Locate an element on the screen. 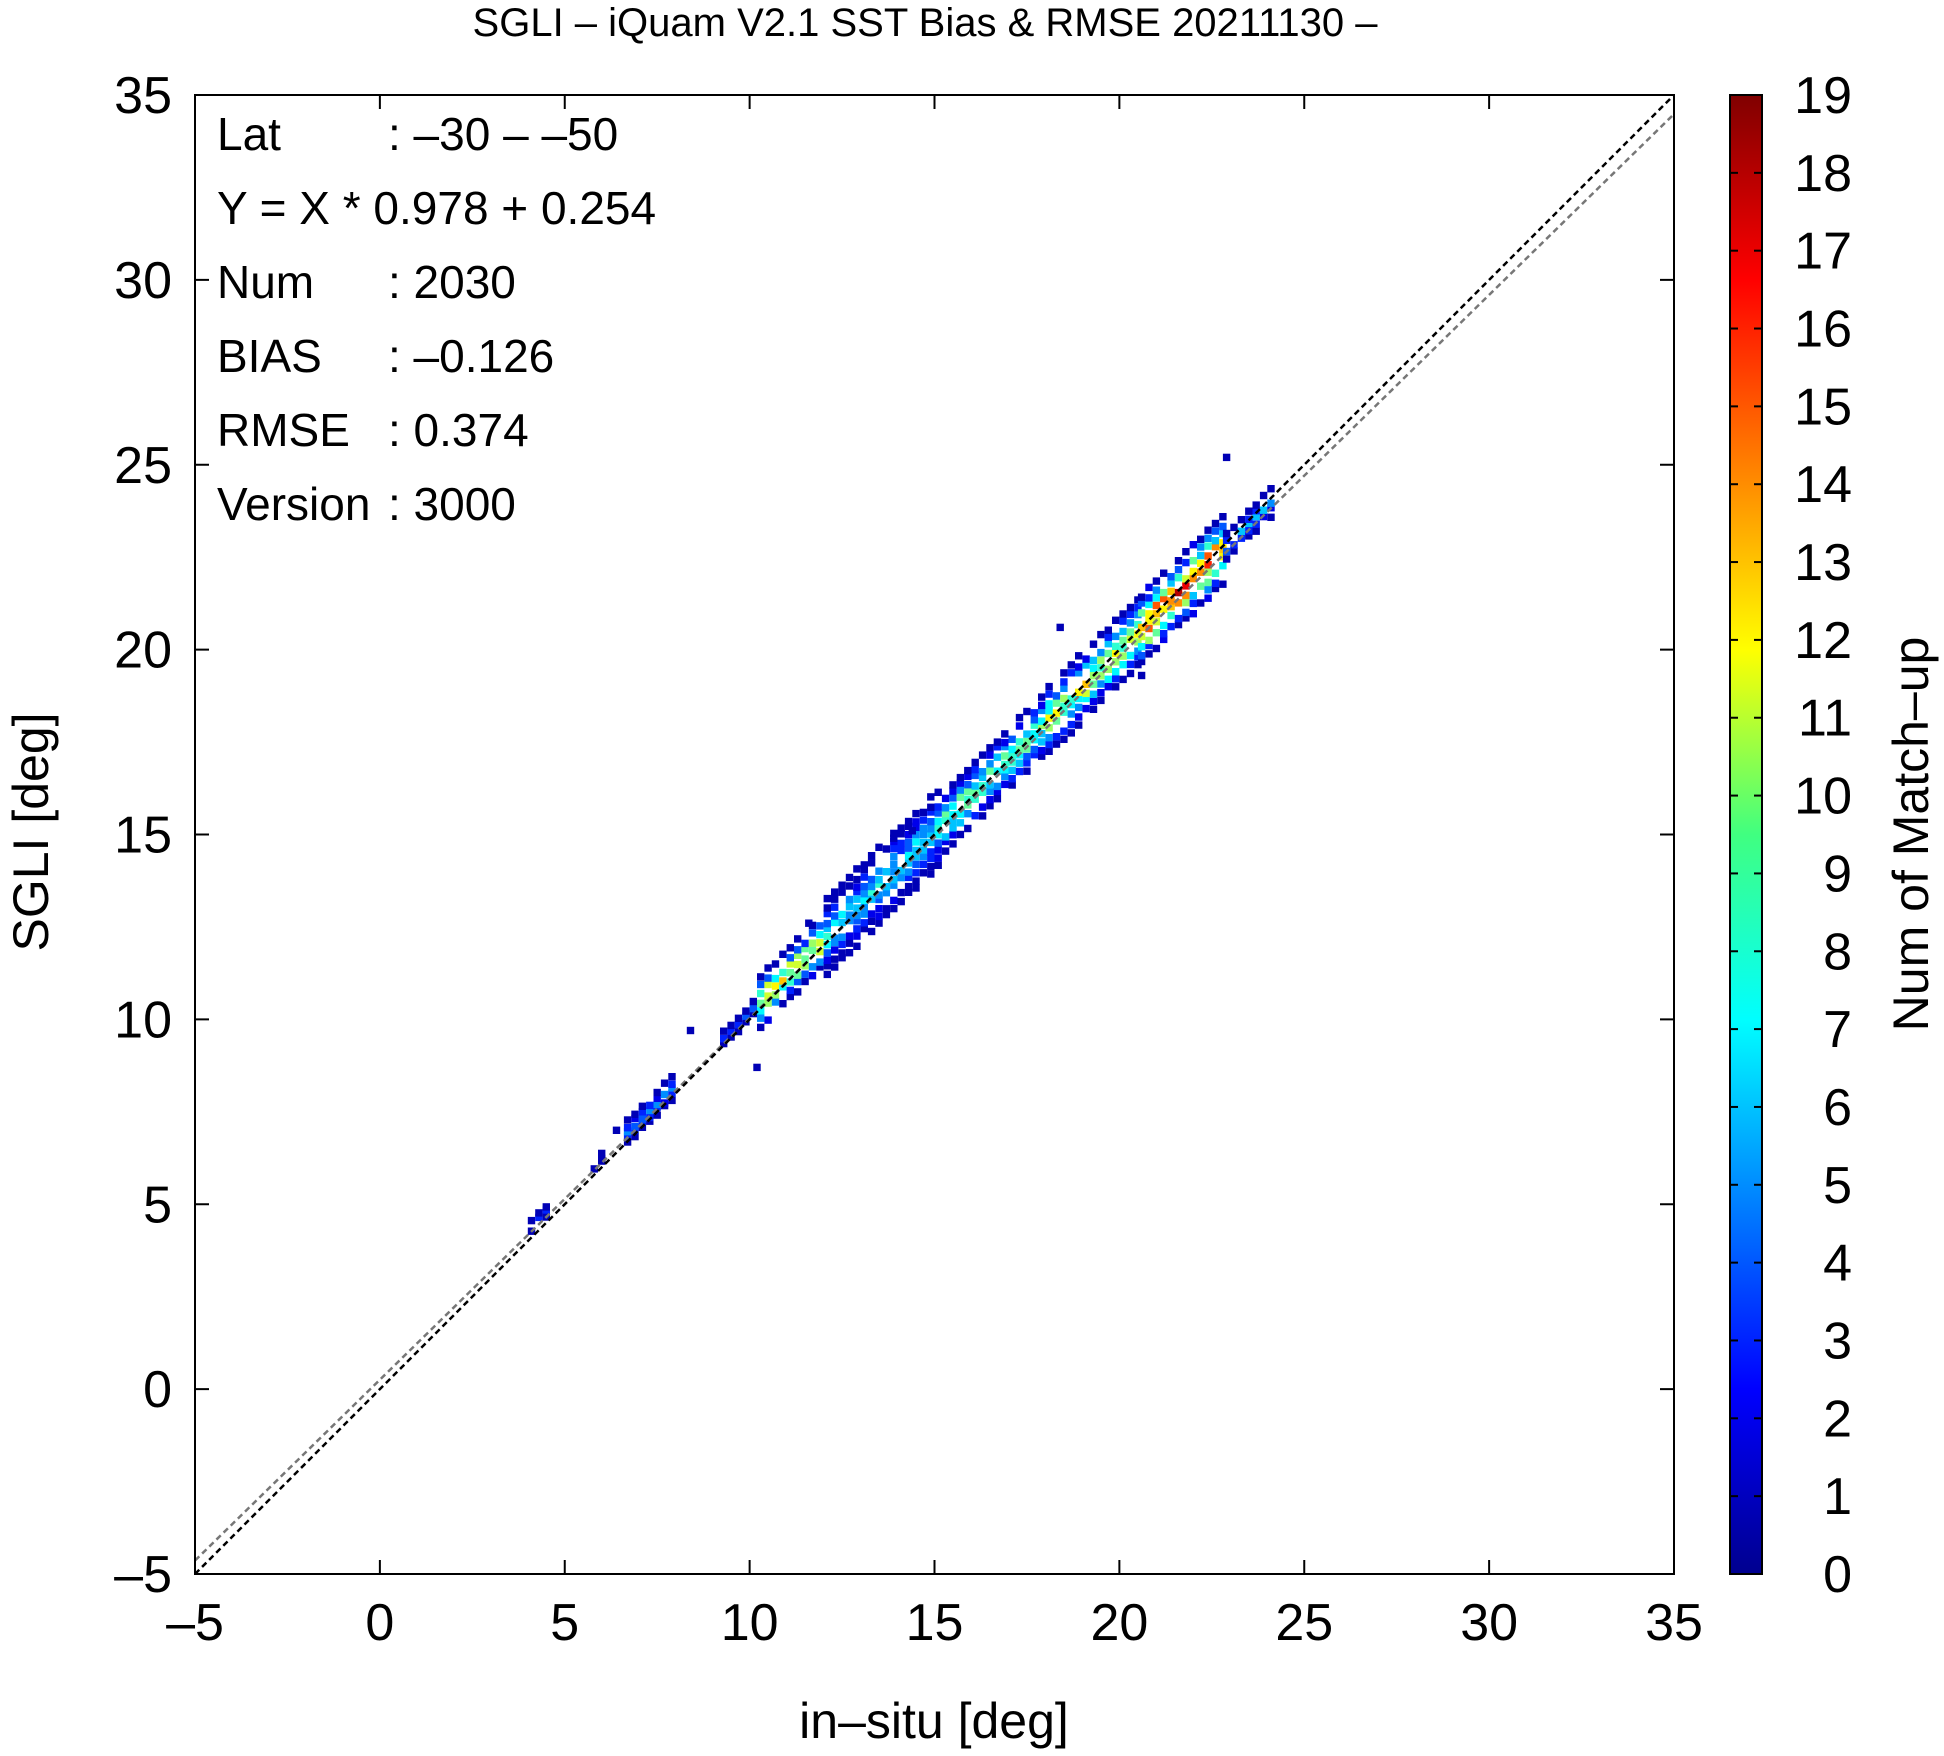 This screenshot has width=1944, height=1756. y-tick-label: 30 is located at coordinates (143, 281).